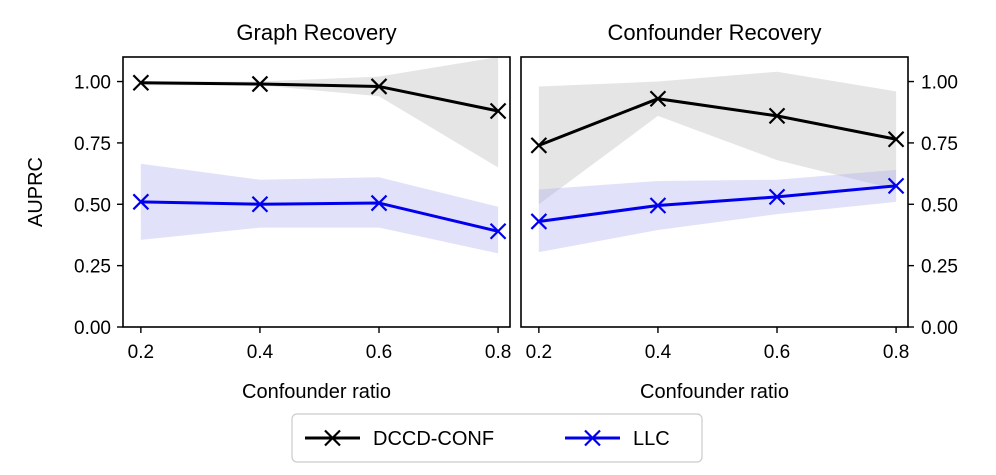 The height and width of the screenshot is (475, 996). Describe the element at coordinates (939, 83) in the screenshot. I see `panel-2-y-tick-label: 1.00` at that location.